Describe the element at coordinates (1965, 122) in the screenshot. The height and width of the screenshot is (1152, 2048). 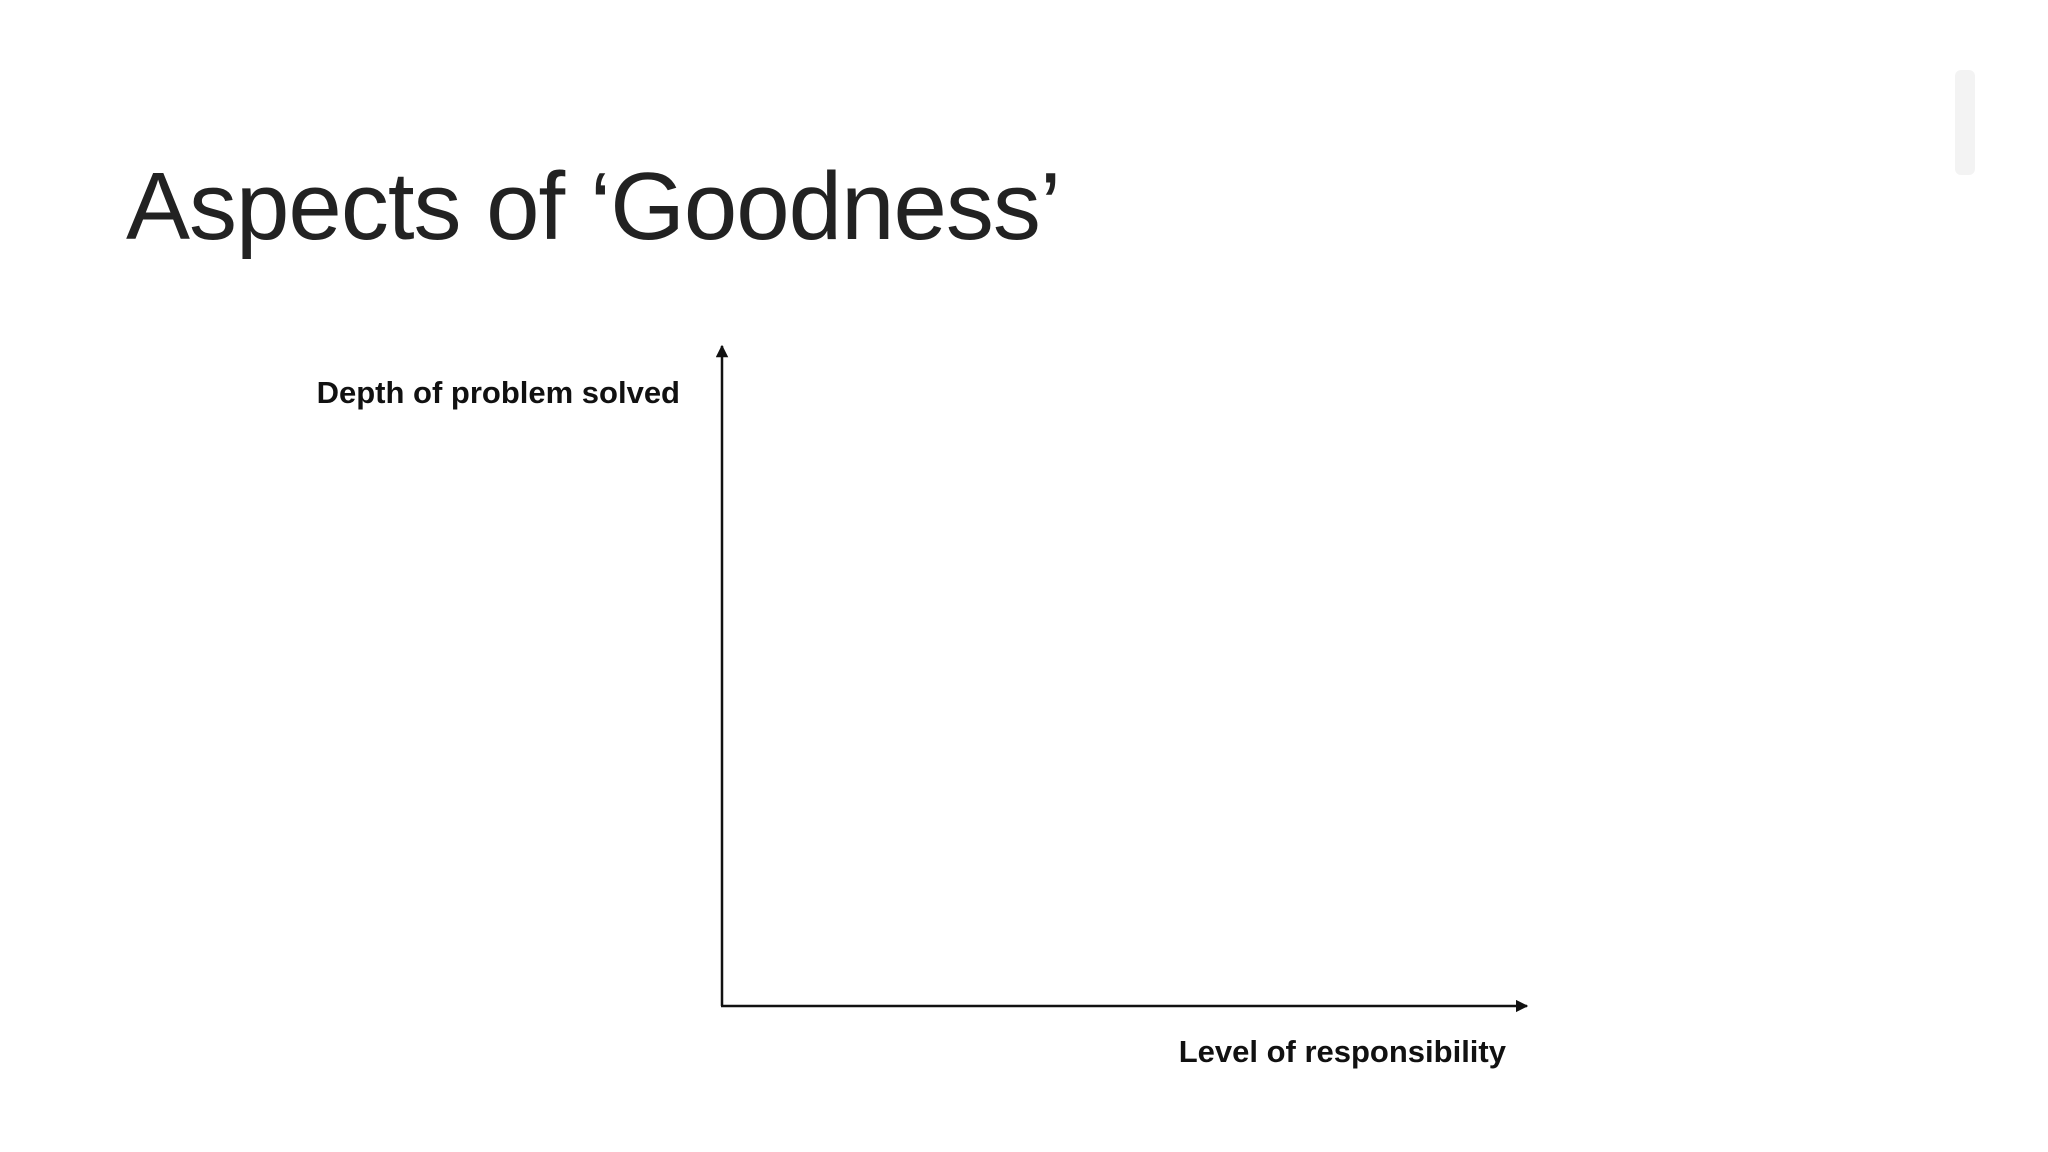
I see `logo-watermark` at that location.